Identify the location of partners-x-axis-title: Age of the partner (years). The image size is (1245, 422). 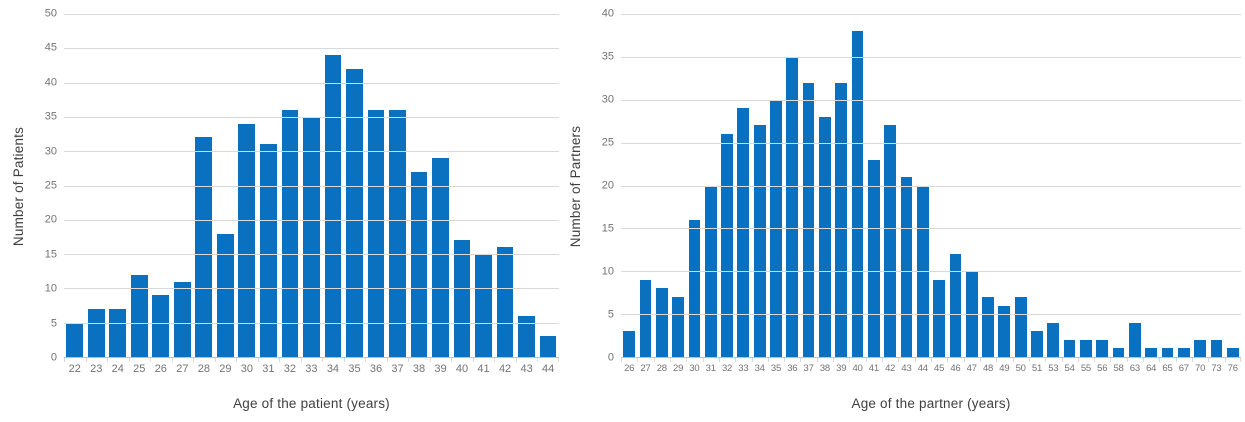
(931, 403).